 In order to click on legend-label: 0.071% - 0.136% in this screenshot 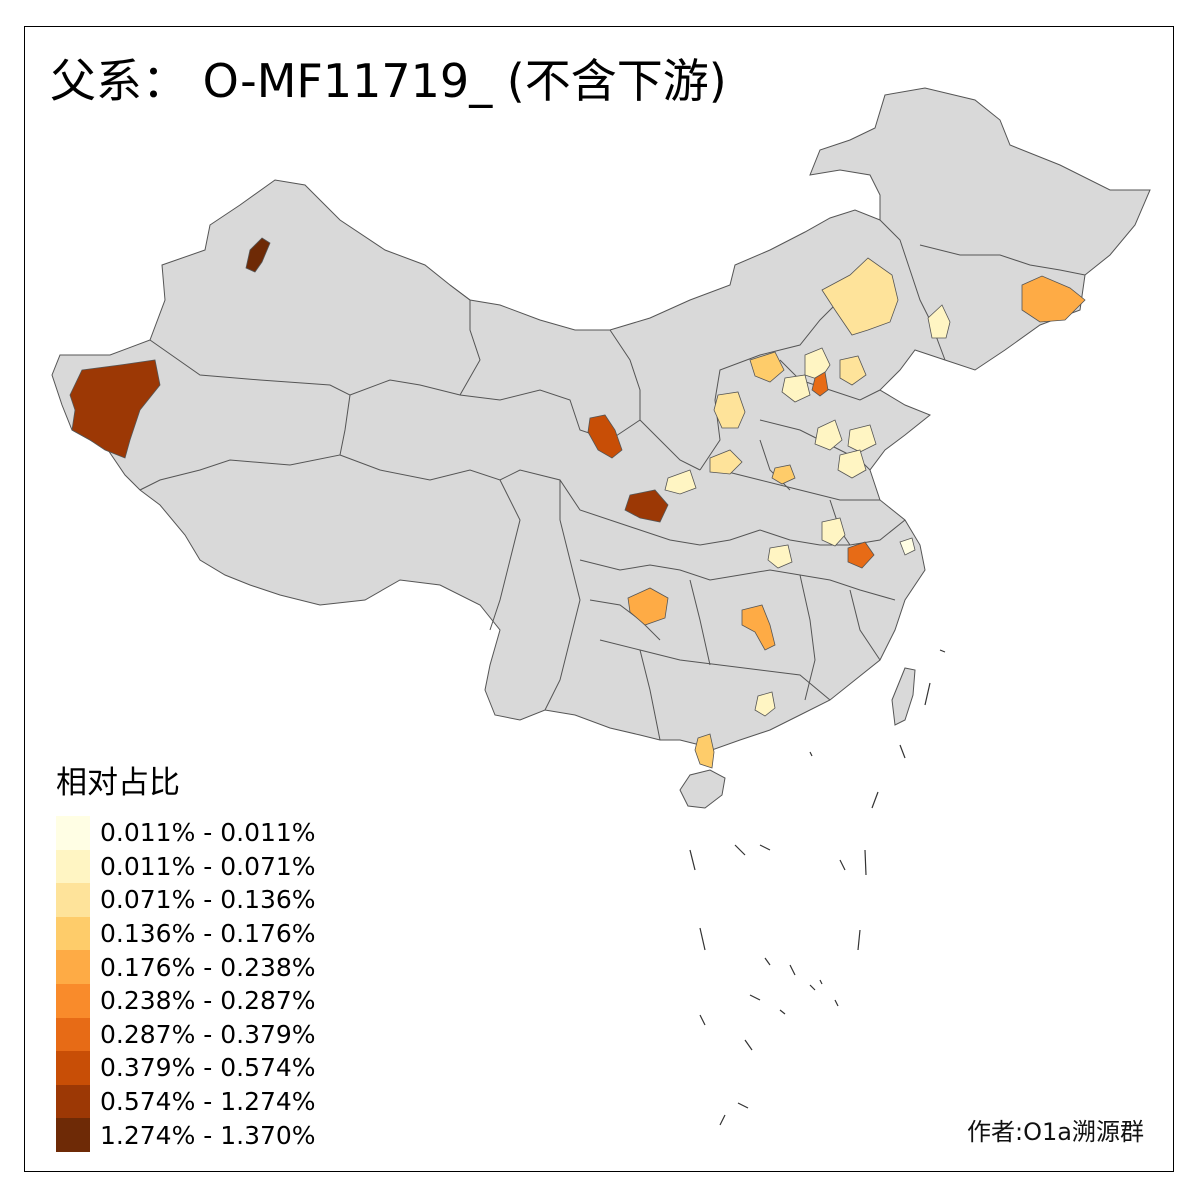, I will do `click(208, 900)`.